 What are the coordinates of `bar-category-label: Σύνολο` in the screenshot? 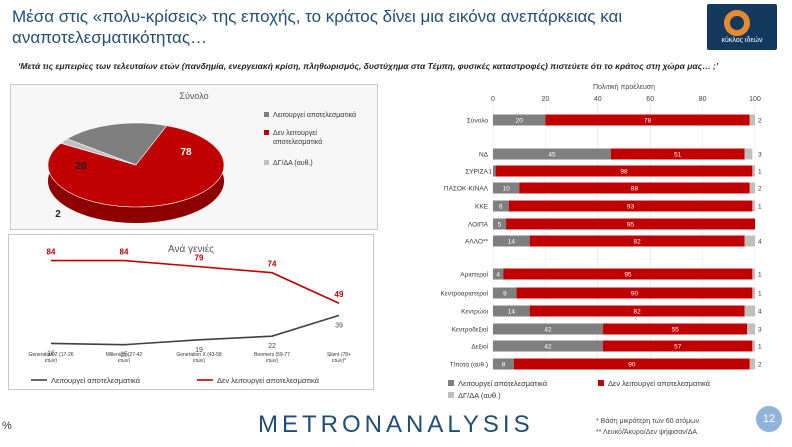 It's located at (477, 121).